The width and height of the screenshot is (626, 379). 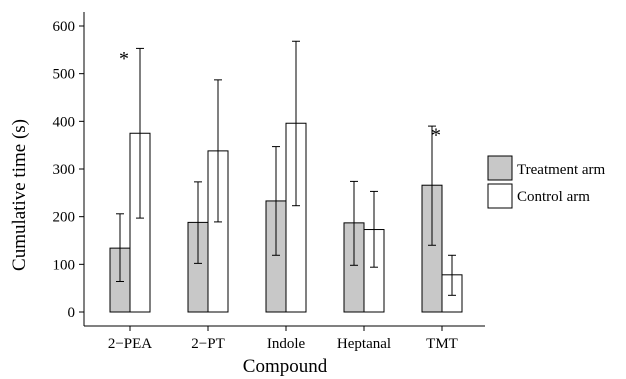 What do you see at coordinates (72, 313) in the screenshot?
I see `y-tick-label: 0` at bounding box center [72, 313].